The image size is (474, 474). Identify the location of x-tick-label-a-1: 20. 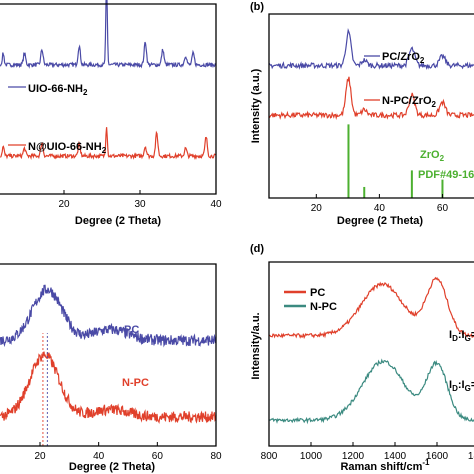
(64, 204).